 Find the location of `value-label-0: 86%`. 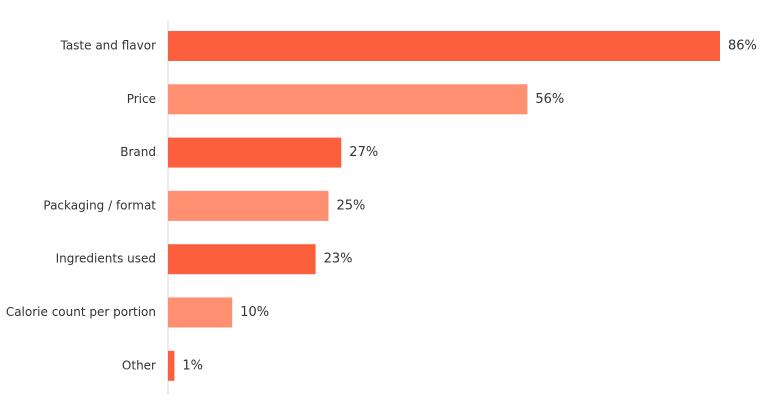

value-label-0: 86% is located at coordinates (742, 46).